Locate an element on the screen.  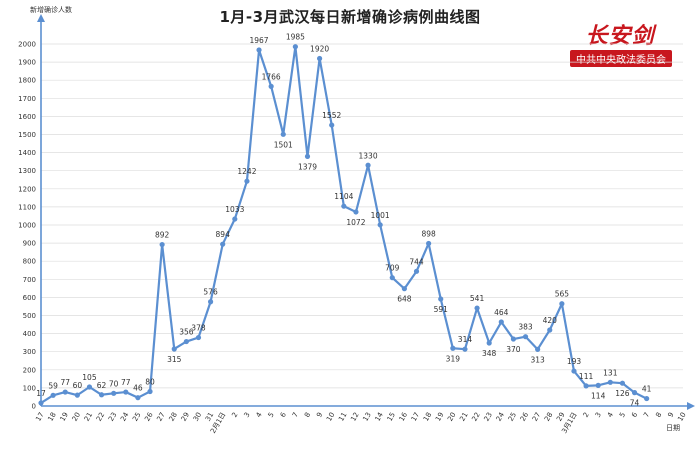
data-label: 1379 is located at coordinates (307, 166).